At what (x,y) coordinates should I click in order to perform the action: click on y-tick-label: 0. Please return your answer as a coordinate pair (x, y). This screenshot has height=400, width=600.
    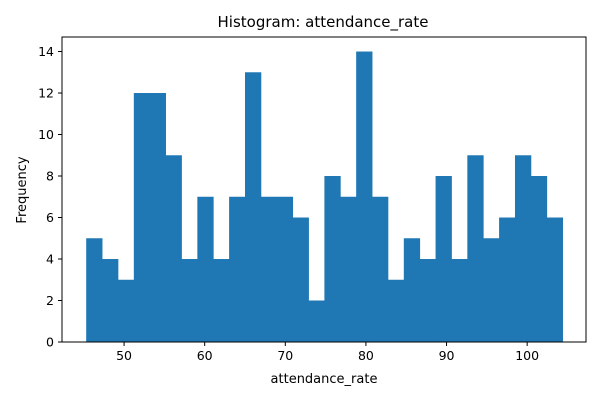
    Looking at the image, I should click on (50, 342).